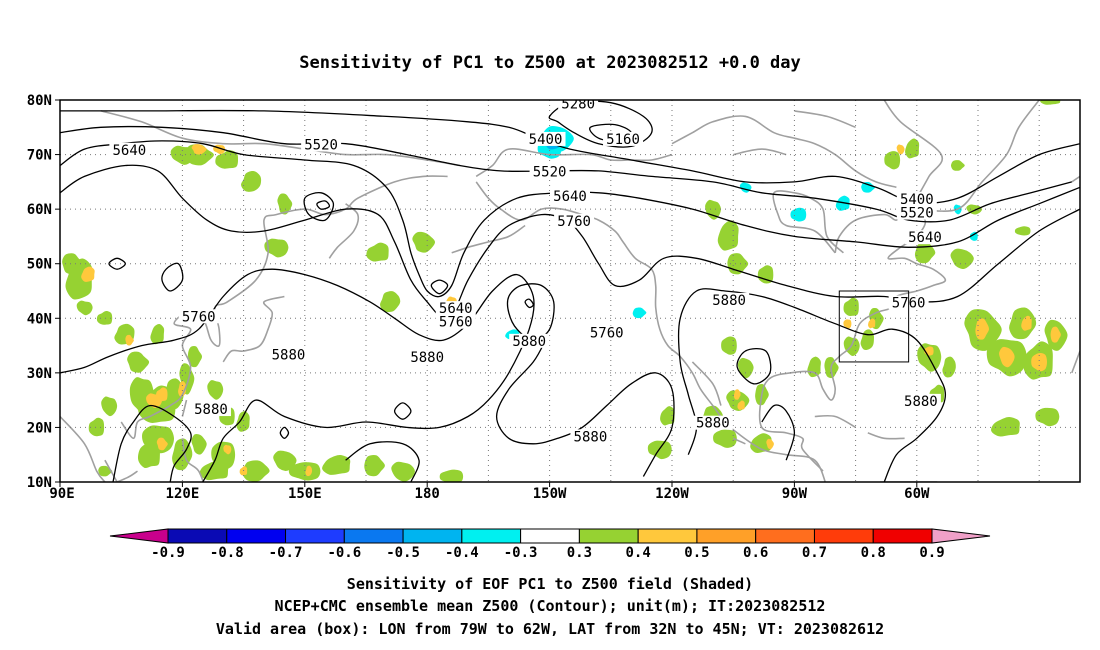  What do you see at coordinates (39, 428) in the screenshot?
I see `lat-tick-label: 20N` at bounding box center [39, 428].